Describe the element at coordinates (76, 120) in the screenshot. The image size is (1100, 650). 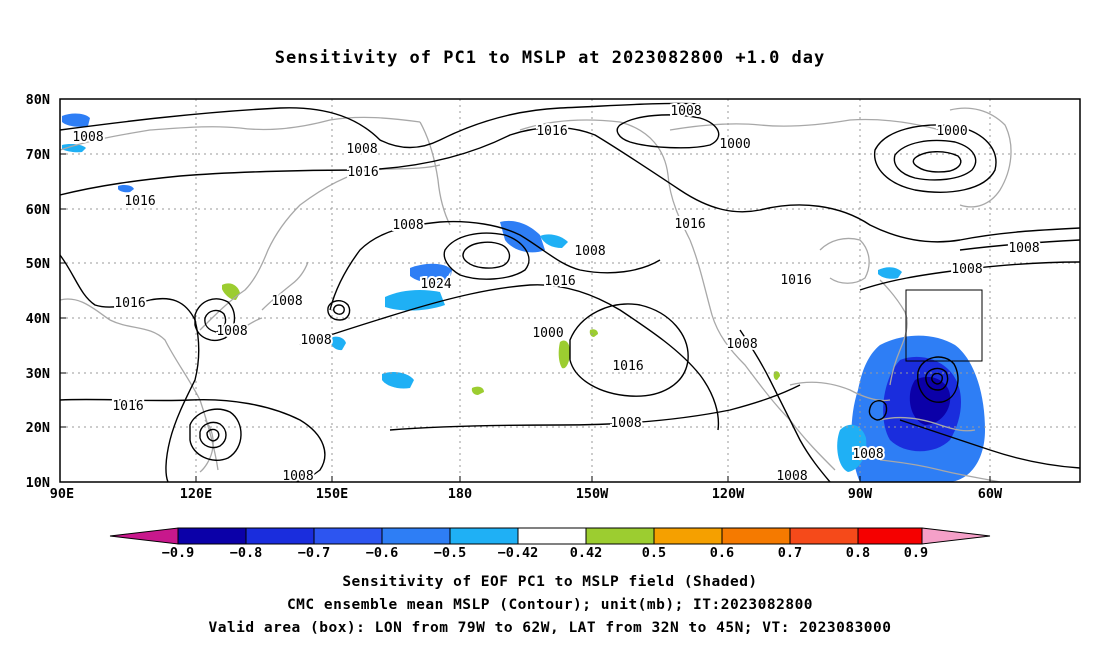
I see `shade-arctic-nw` at that location.